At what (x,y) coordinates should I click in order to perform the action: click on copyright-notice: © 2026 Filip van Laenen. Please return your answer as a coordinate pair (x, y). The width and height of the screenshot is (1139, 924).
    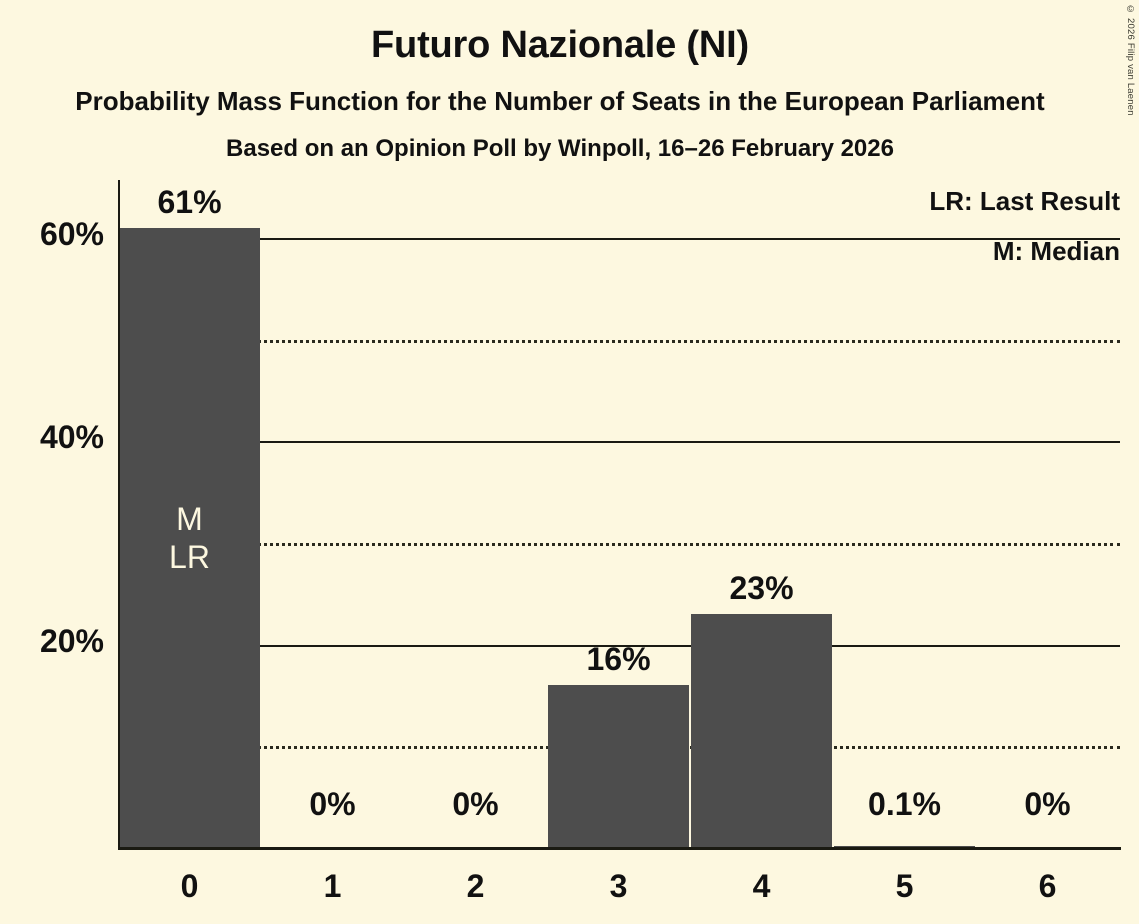
    Looking at the image, I should click on (1130, 60).